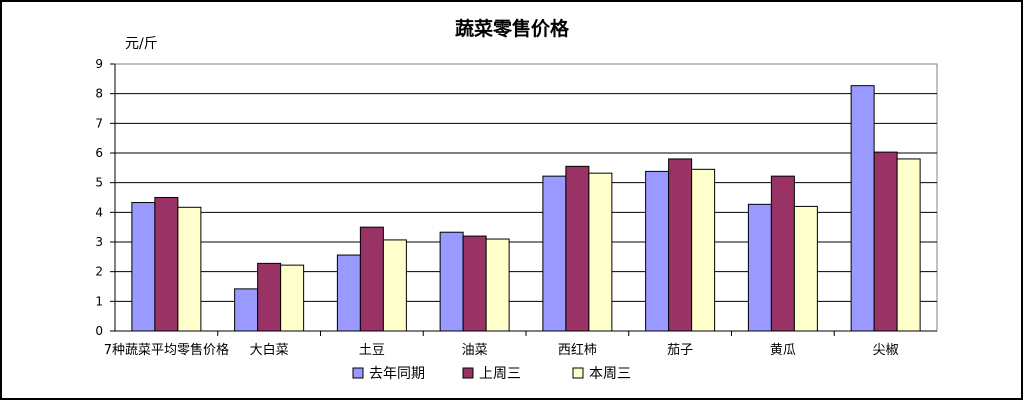  What do you see at coordinates (475, 350) in the screenshot?
I see `x-tick-label: 油菜` at bounding box center [475, 350].